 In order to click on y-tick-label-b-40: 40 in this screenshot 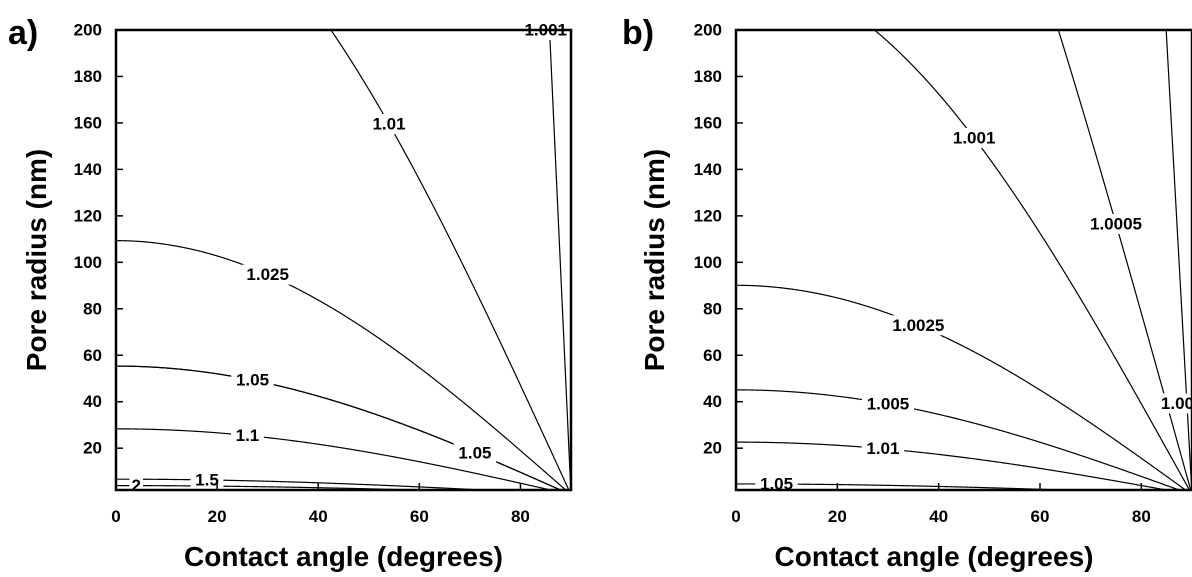, I will do `click(712, 401)`.